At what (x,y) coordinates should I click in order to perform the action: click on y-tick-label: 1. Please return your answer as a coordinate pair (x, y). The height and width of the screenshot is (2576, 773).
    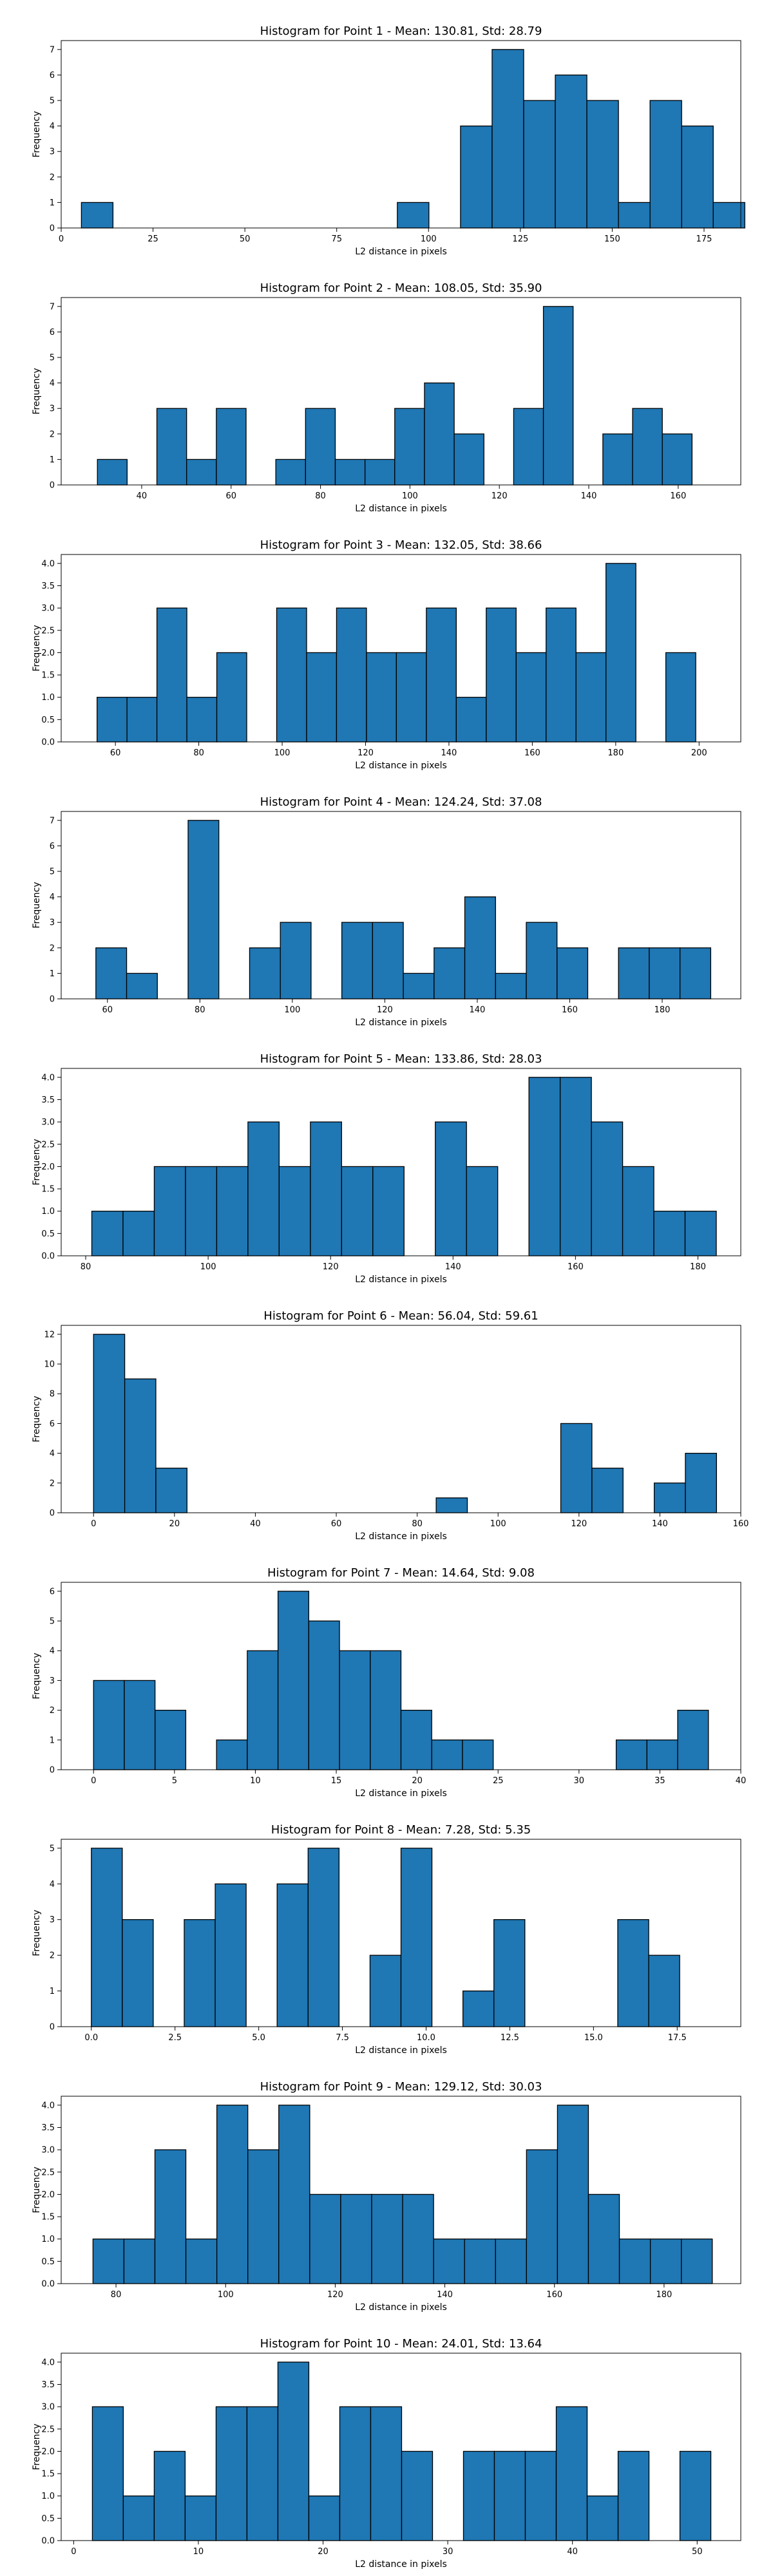
    Looking at the image, I should click on (52, 460).